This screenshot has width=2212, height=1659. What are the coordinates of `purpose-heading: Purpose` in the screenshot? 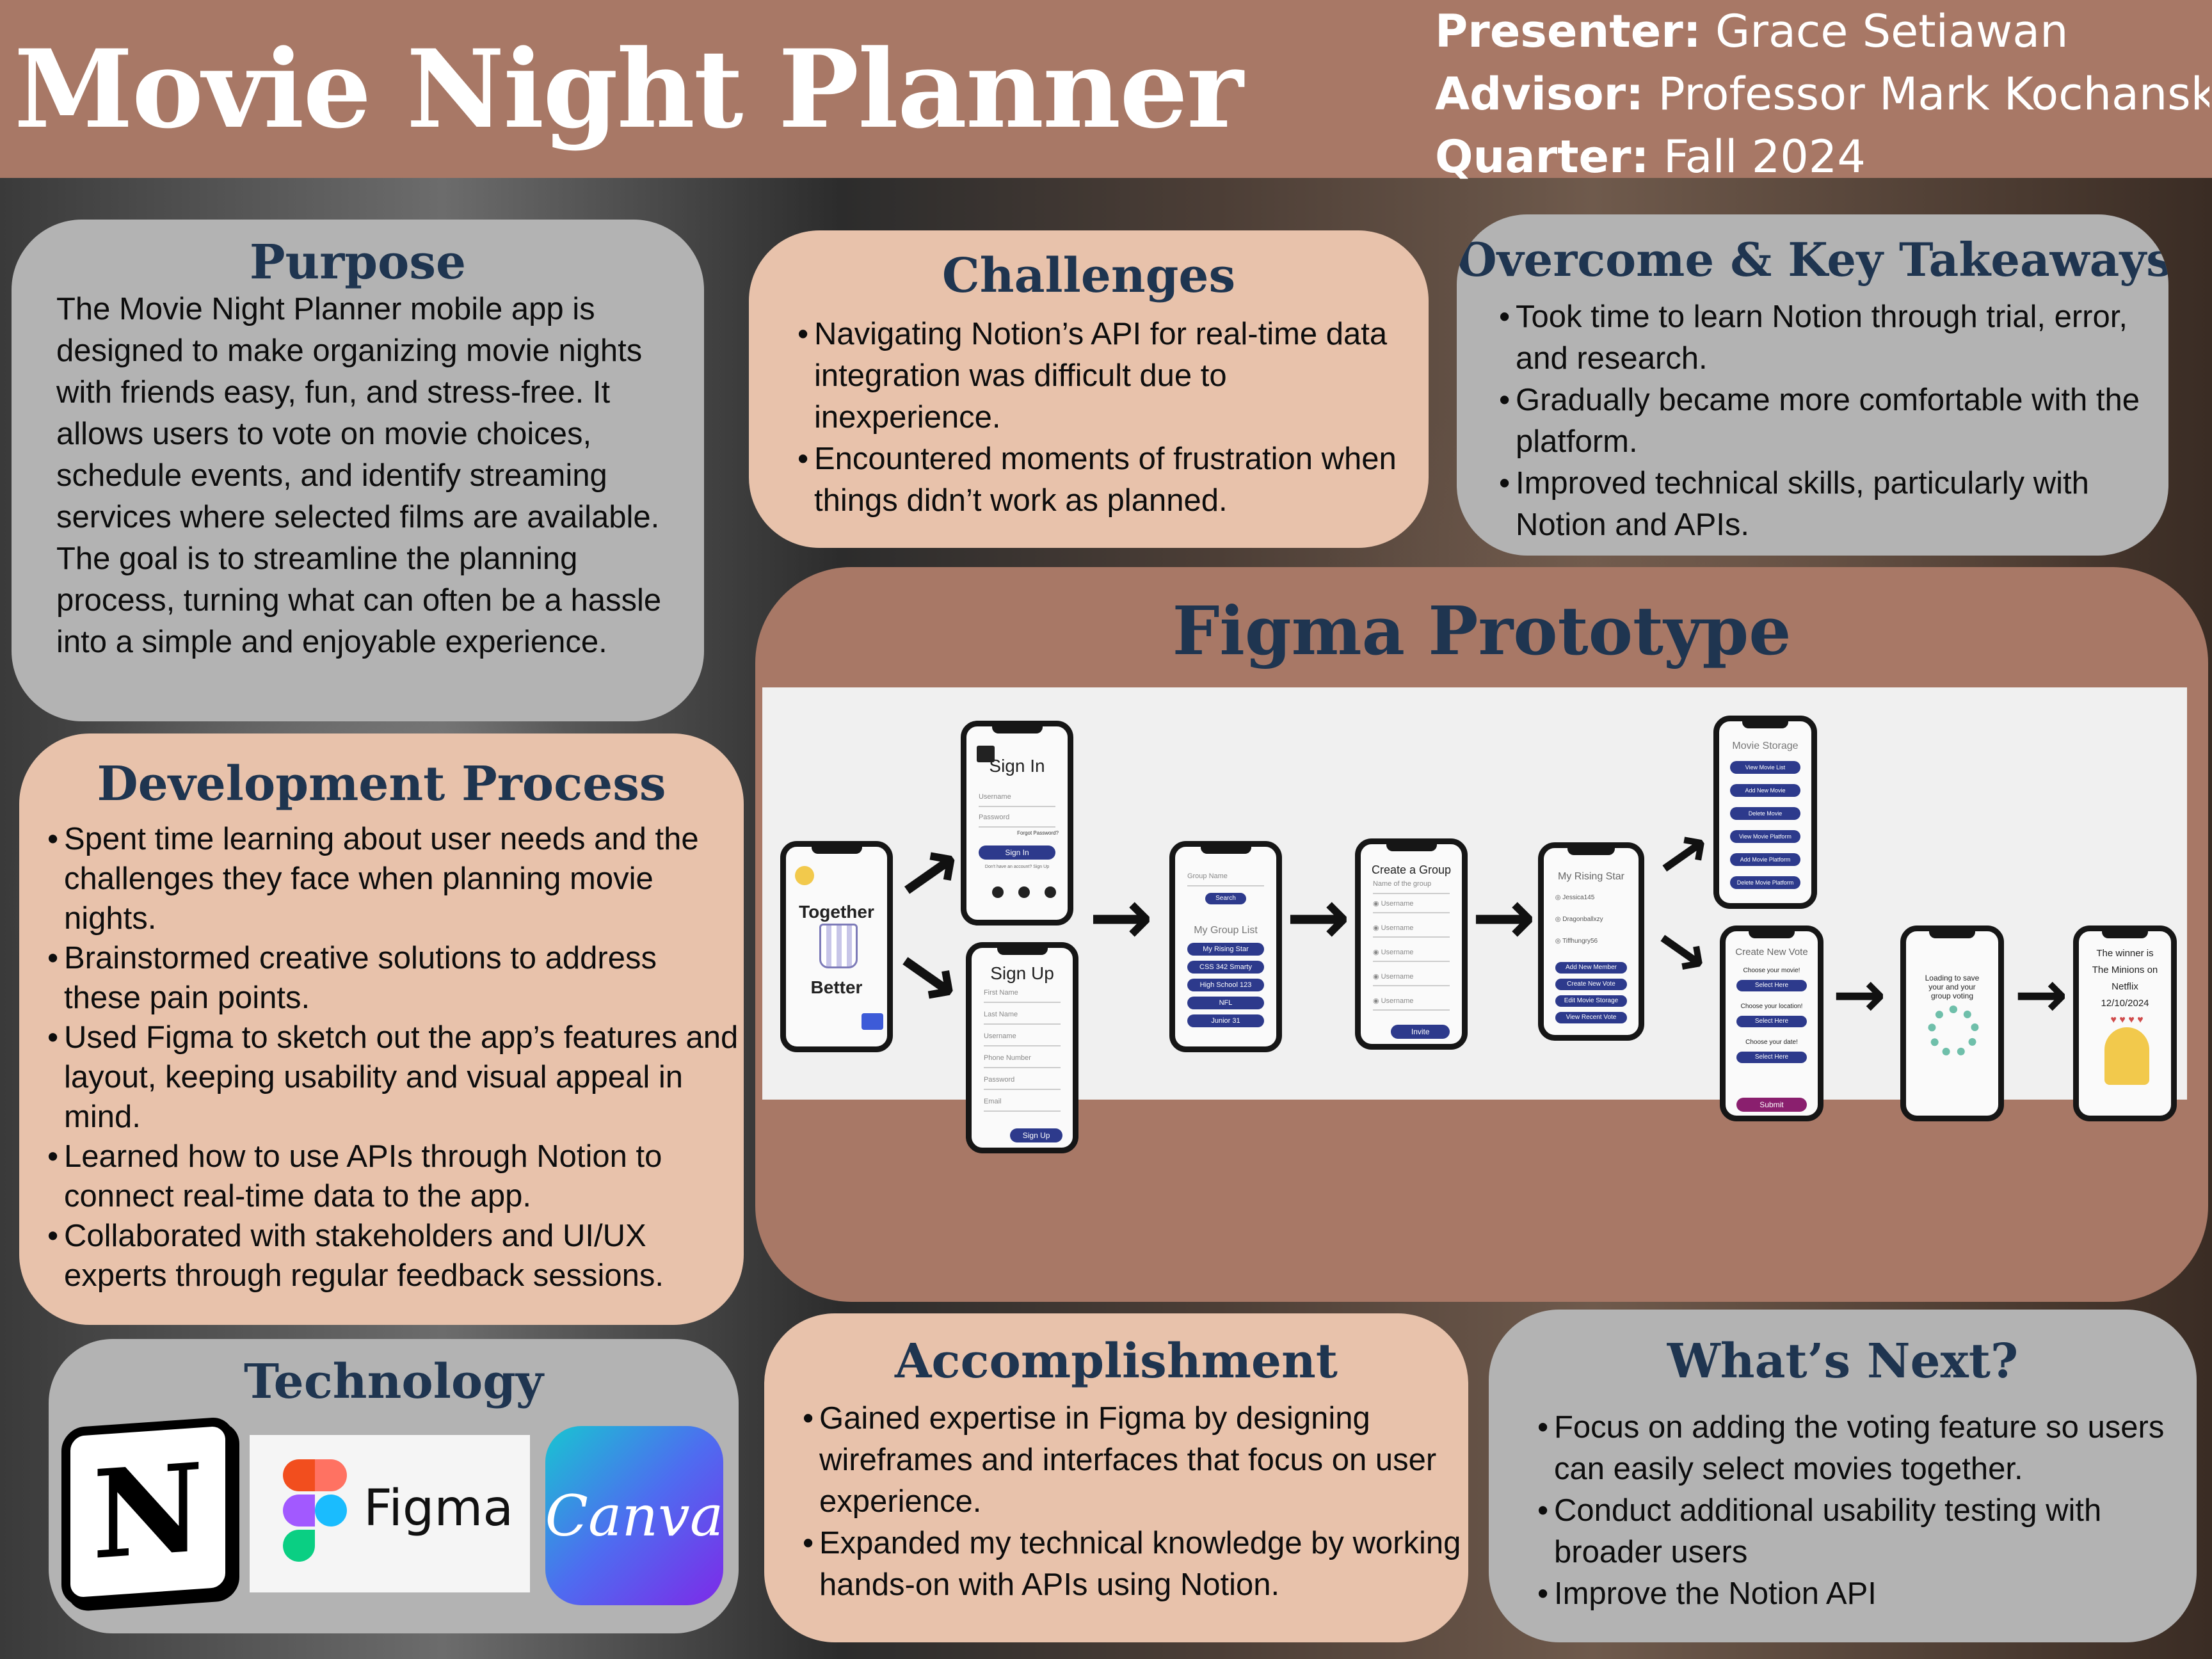 It's located at (358, 262).